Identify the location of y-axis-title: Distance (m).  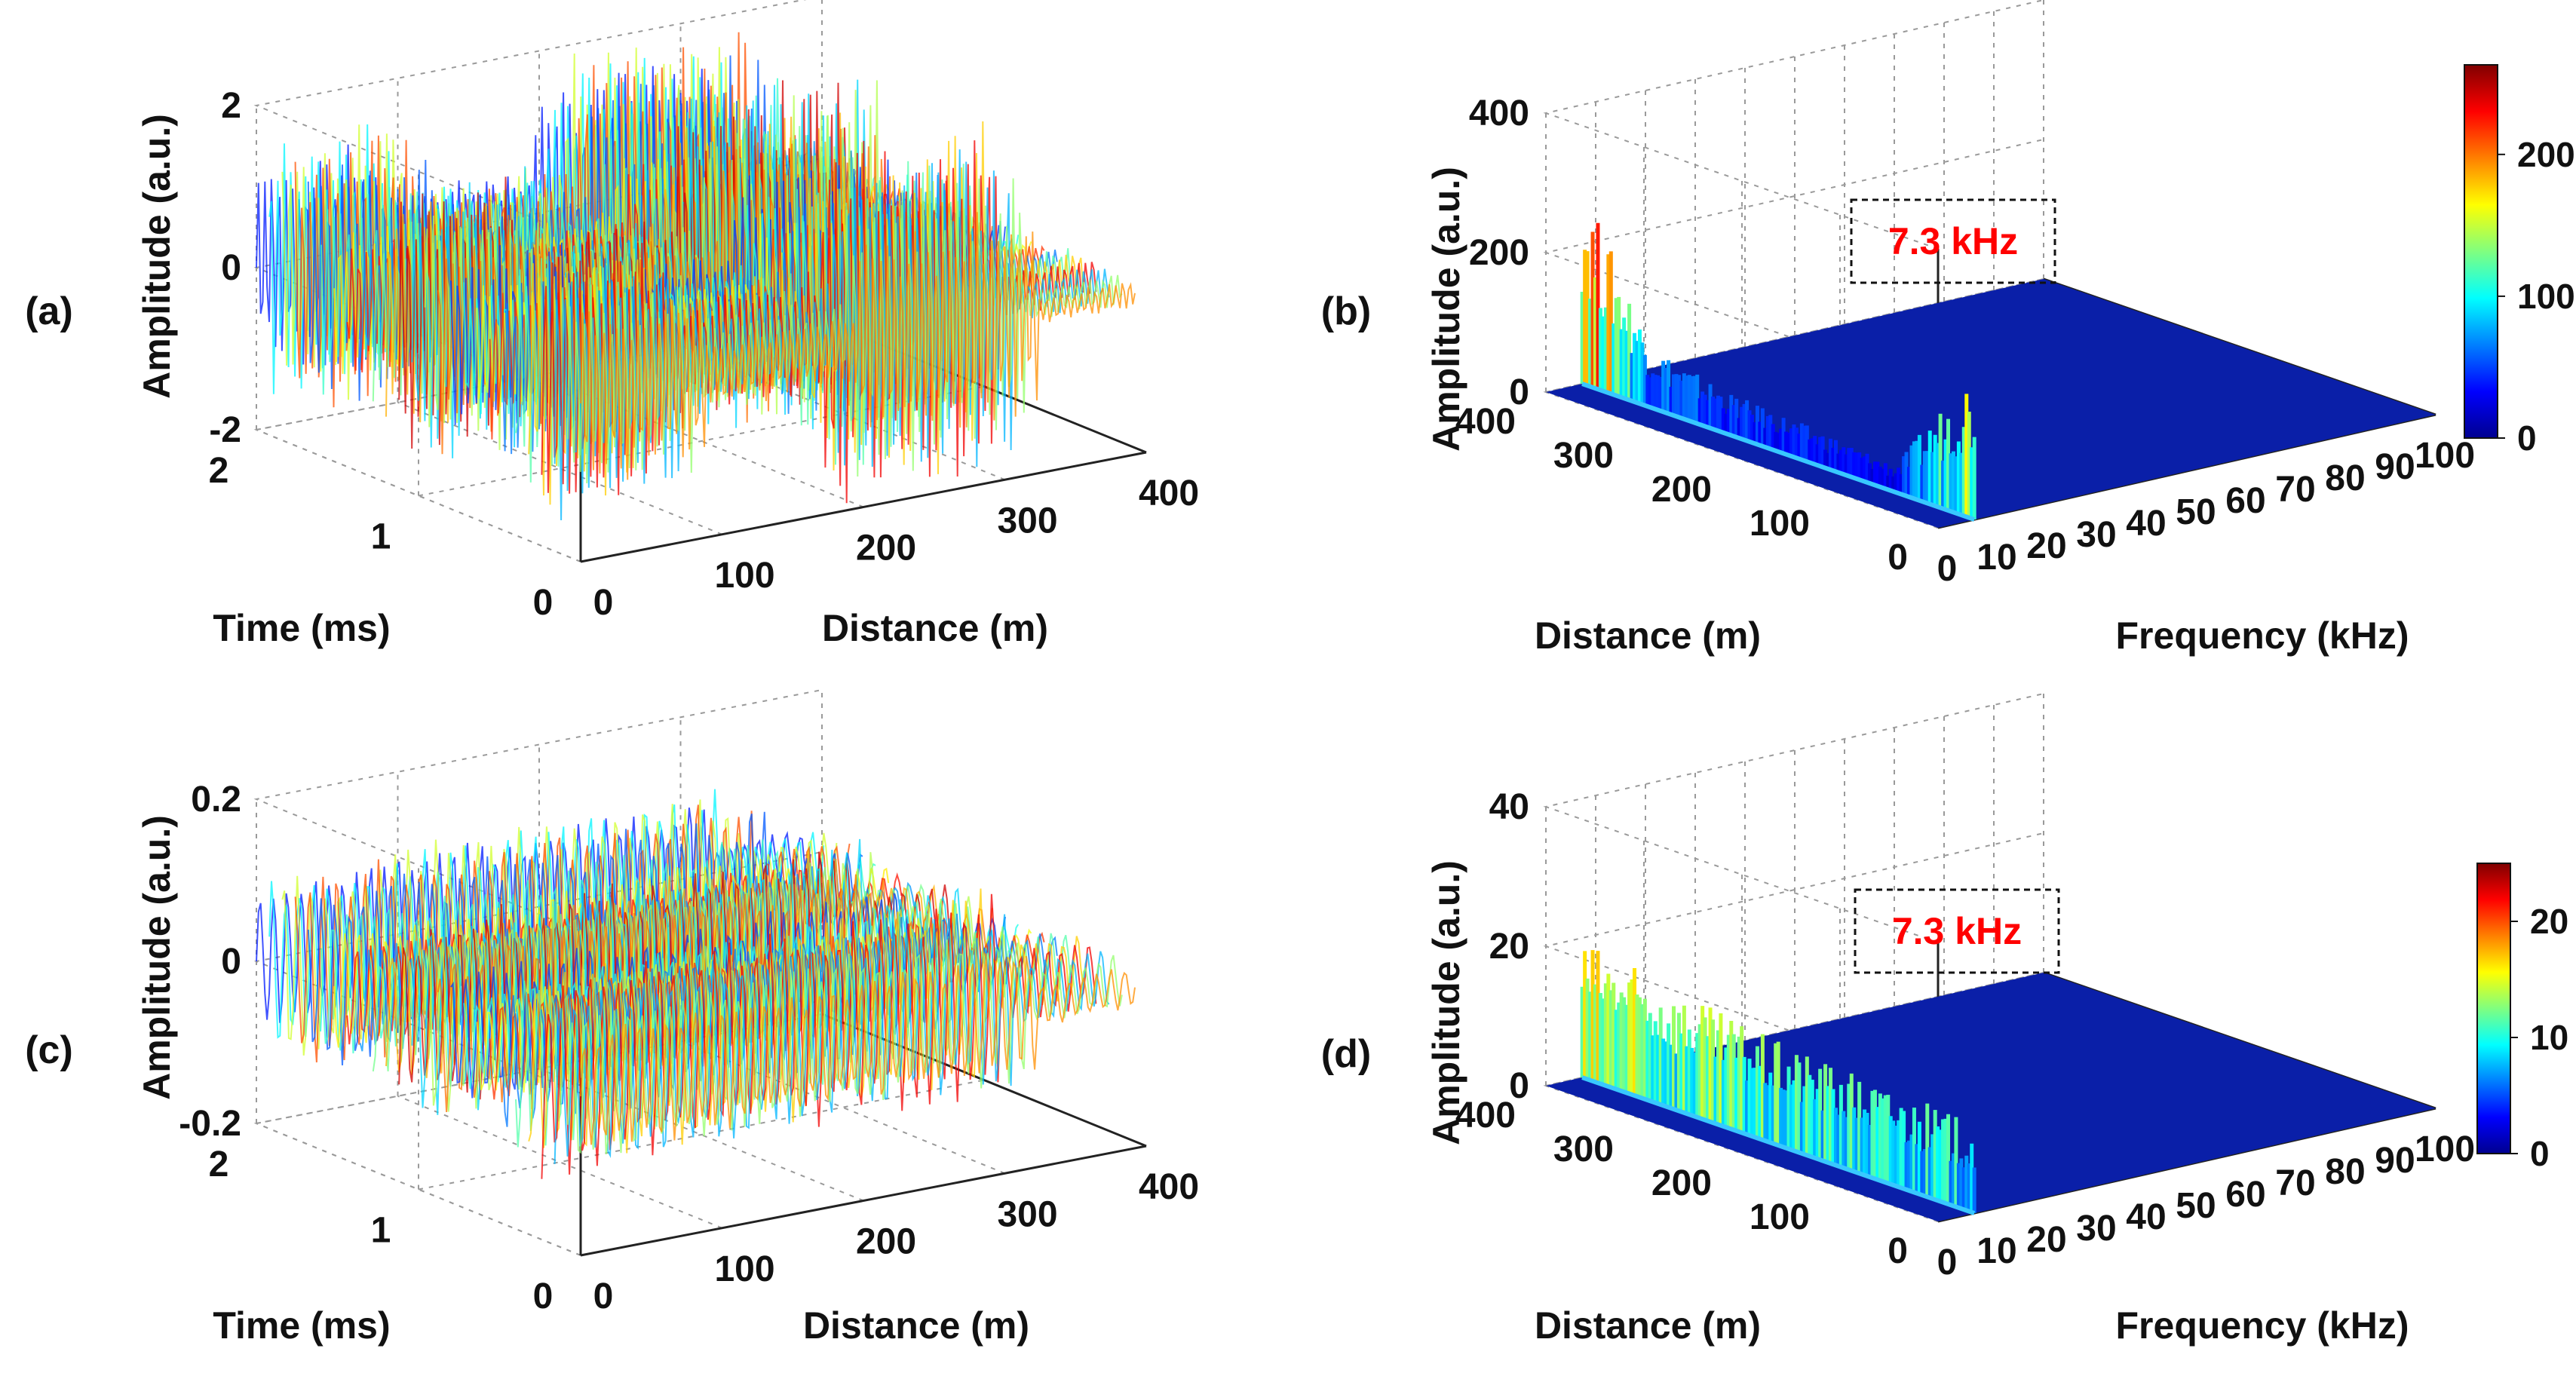
(1648, 635).